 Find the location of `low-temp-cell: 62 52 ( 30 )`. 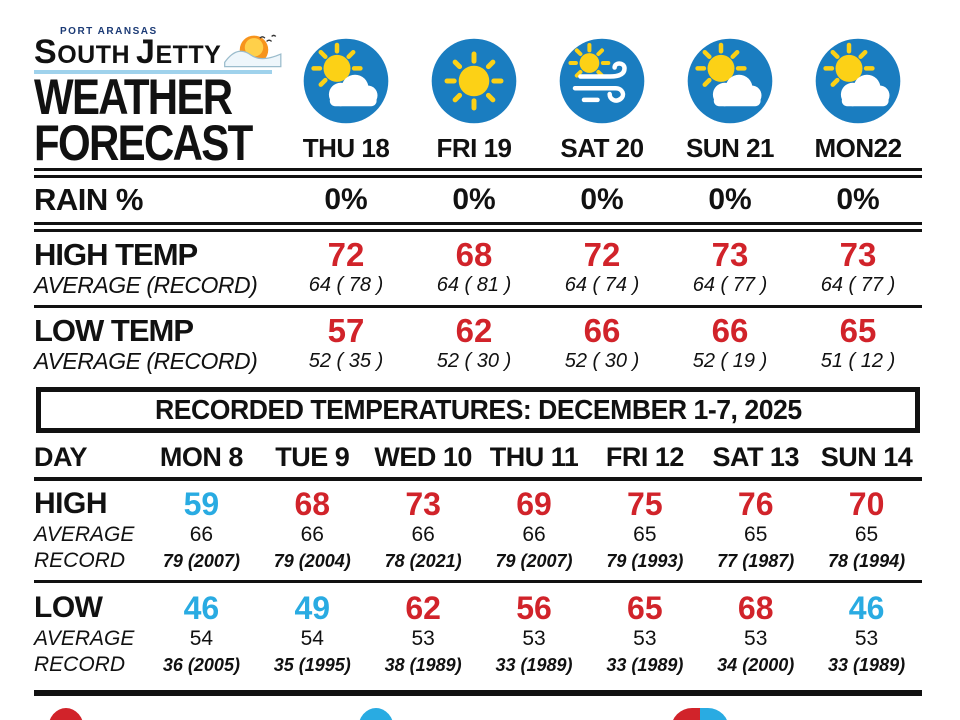

low-temp-cell: 62 52 ( 30 ) is located at coordinates (474, 342).